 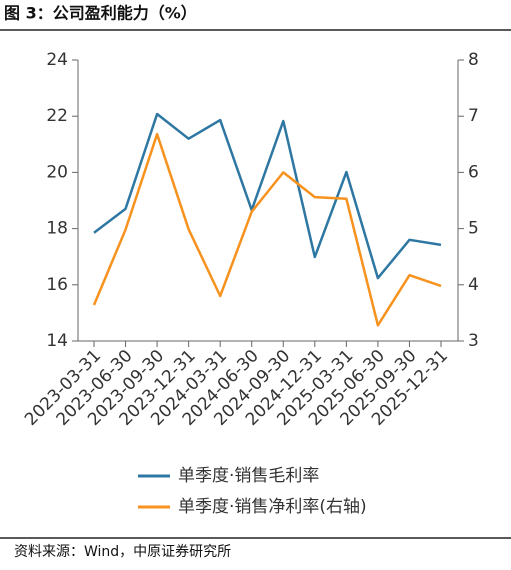 I want to click on y-tick-label: 24, so click(x=57, y=60).